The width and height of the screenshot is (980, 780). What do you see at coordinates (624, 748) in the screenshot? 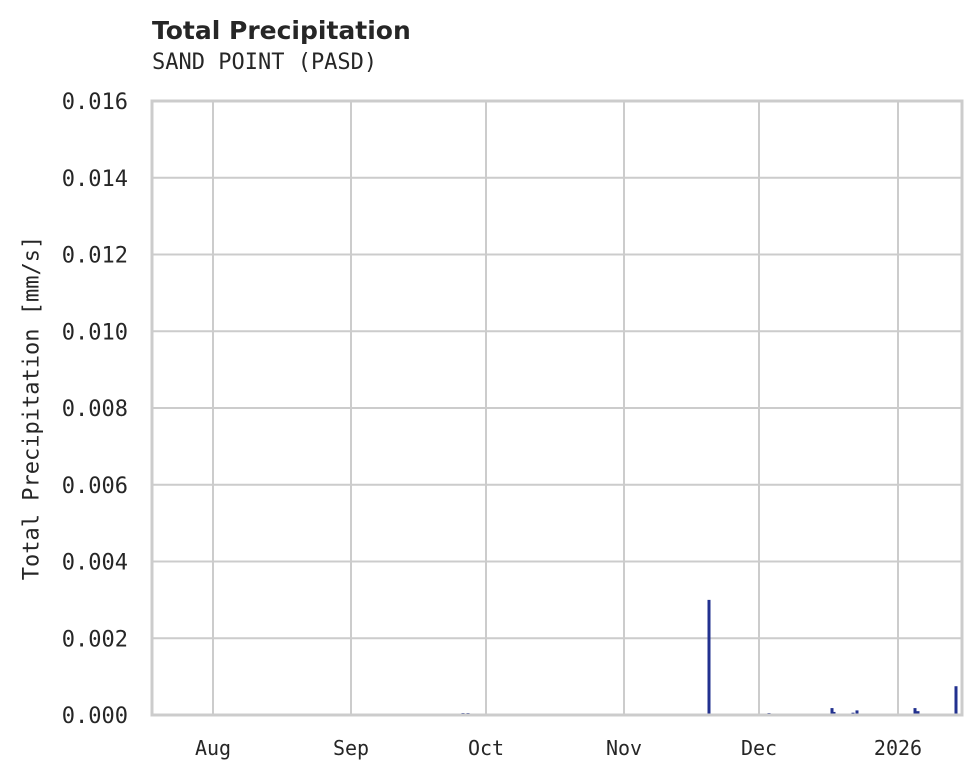
I see `x-tick-label: Nov` at bounding box center [624, 748].